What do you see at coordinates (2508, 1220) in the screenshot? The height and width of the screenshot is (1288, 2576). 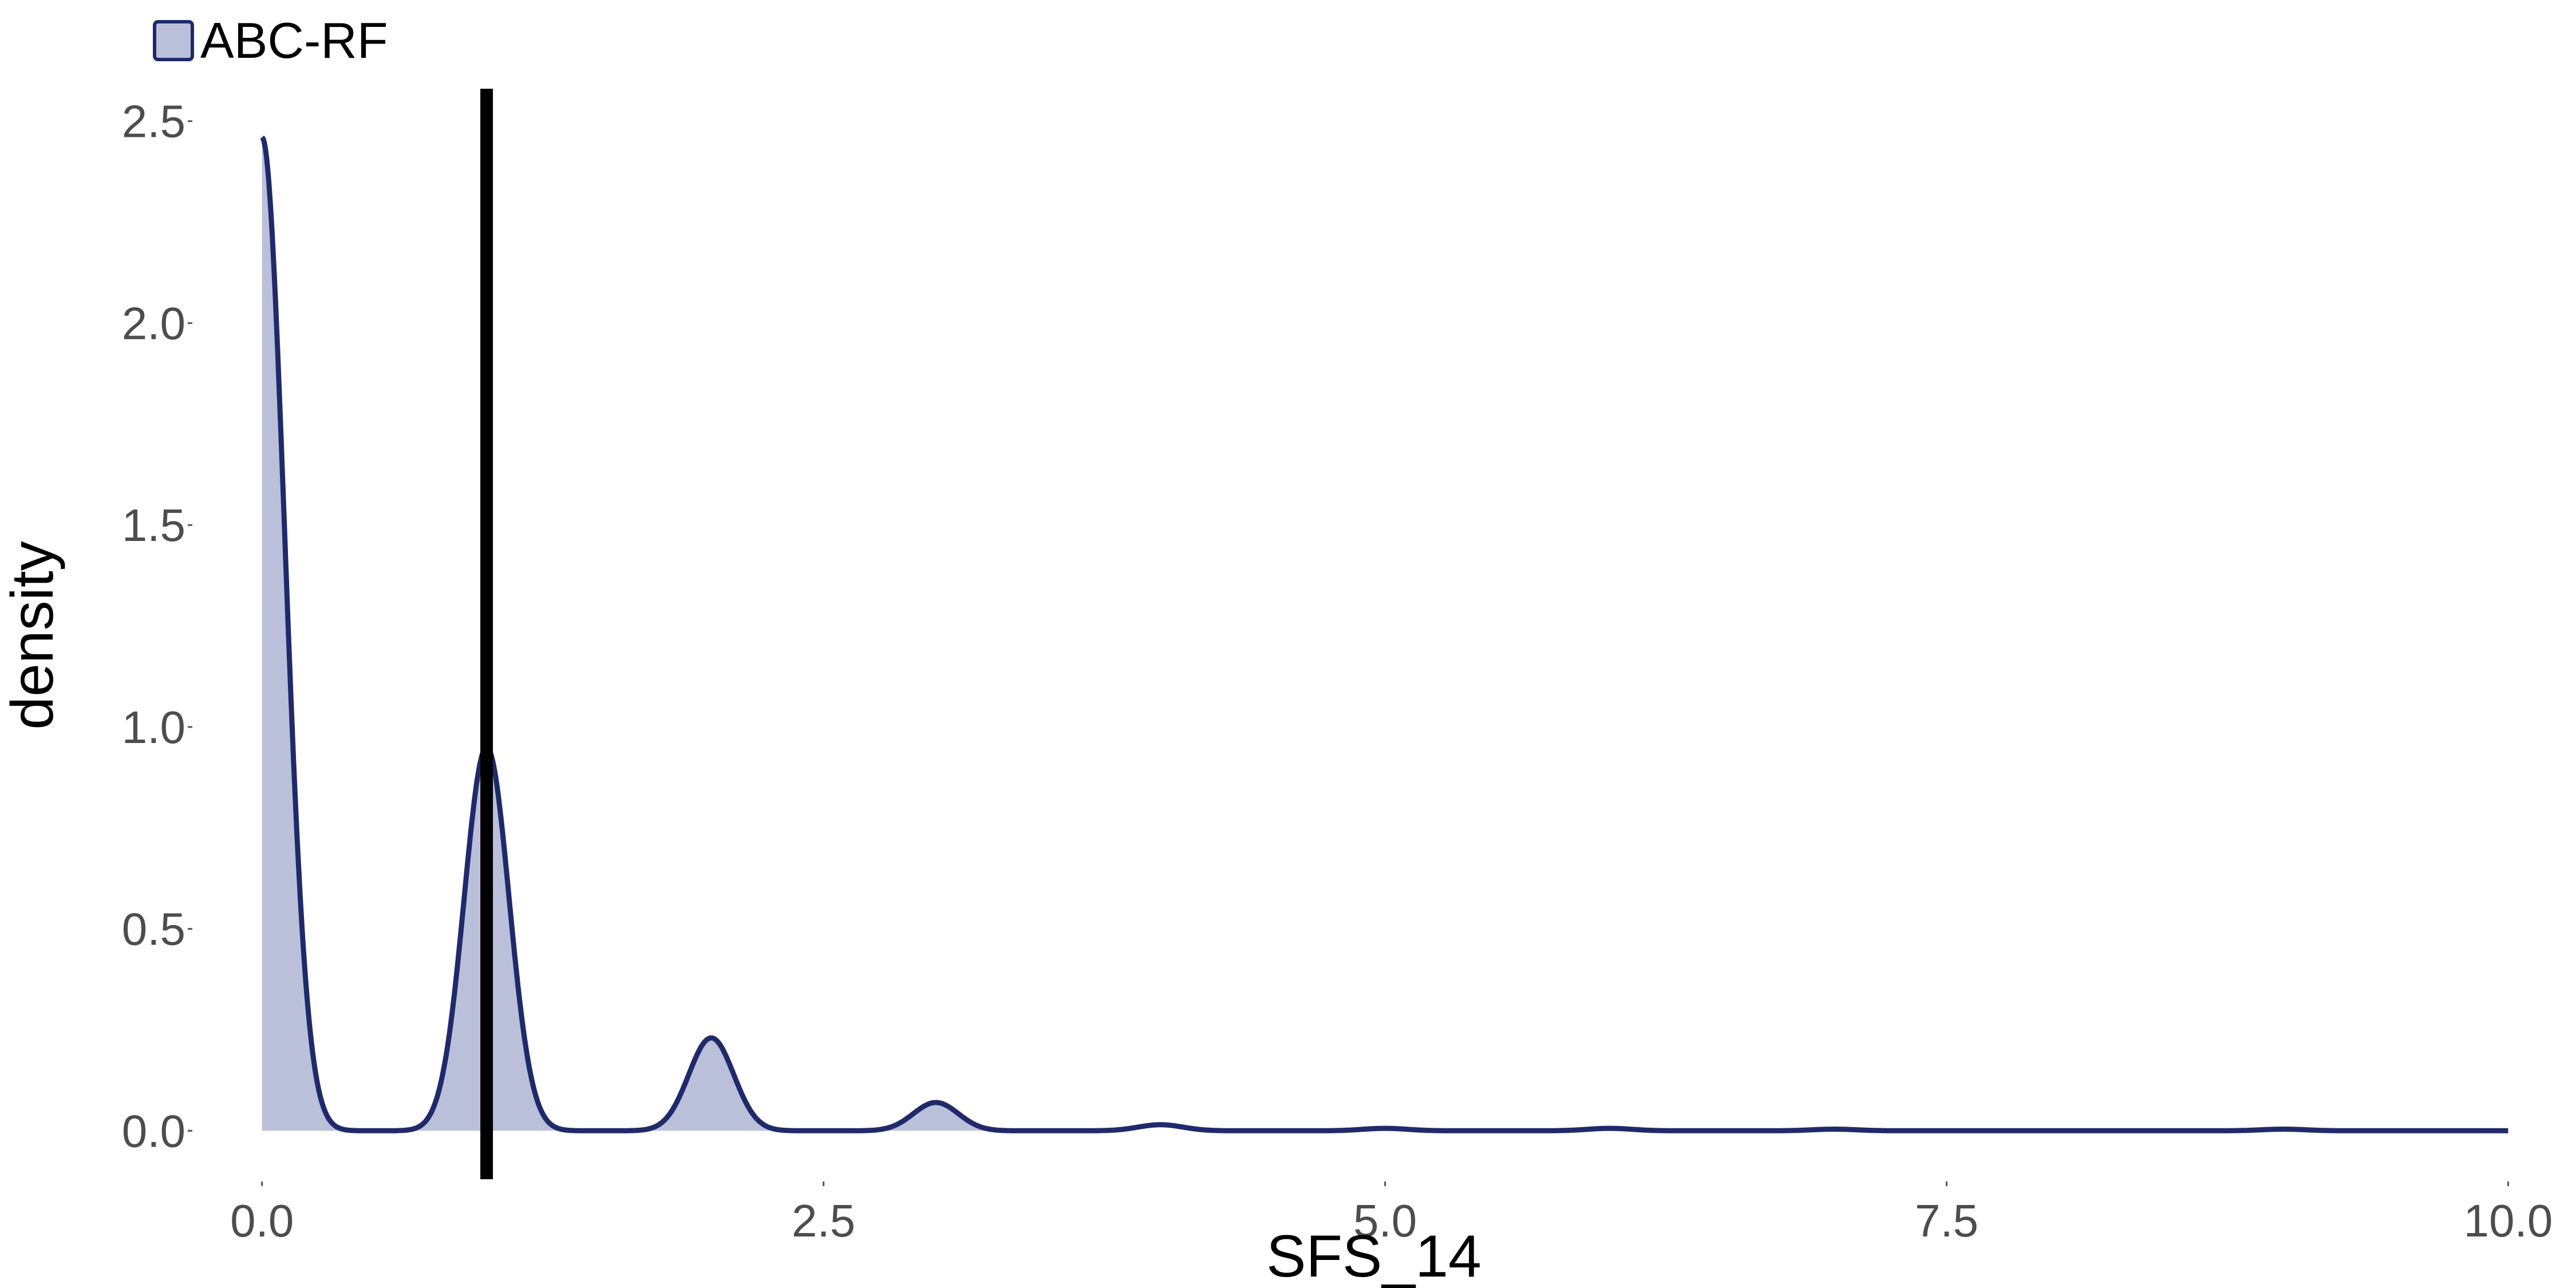 I see `x-tick-label: 10.0` at bounding box center [2508, 1220].